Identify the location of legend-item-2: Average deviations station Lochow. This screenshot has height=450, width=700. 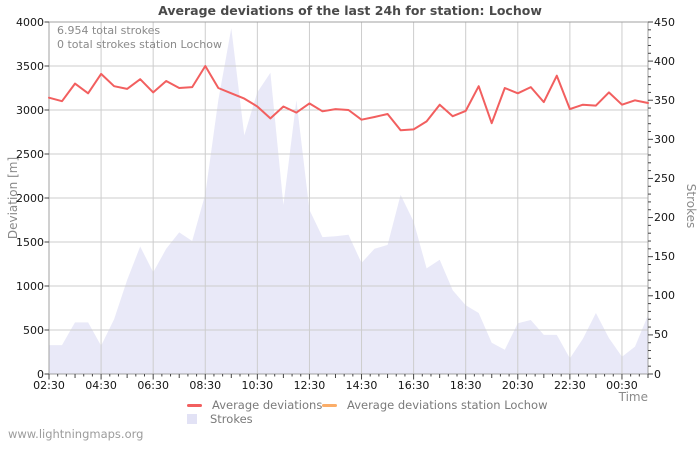
(435, 405).